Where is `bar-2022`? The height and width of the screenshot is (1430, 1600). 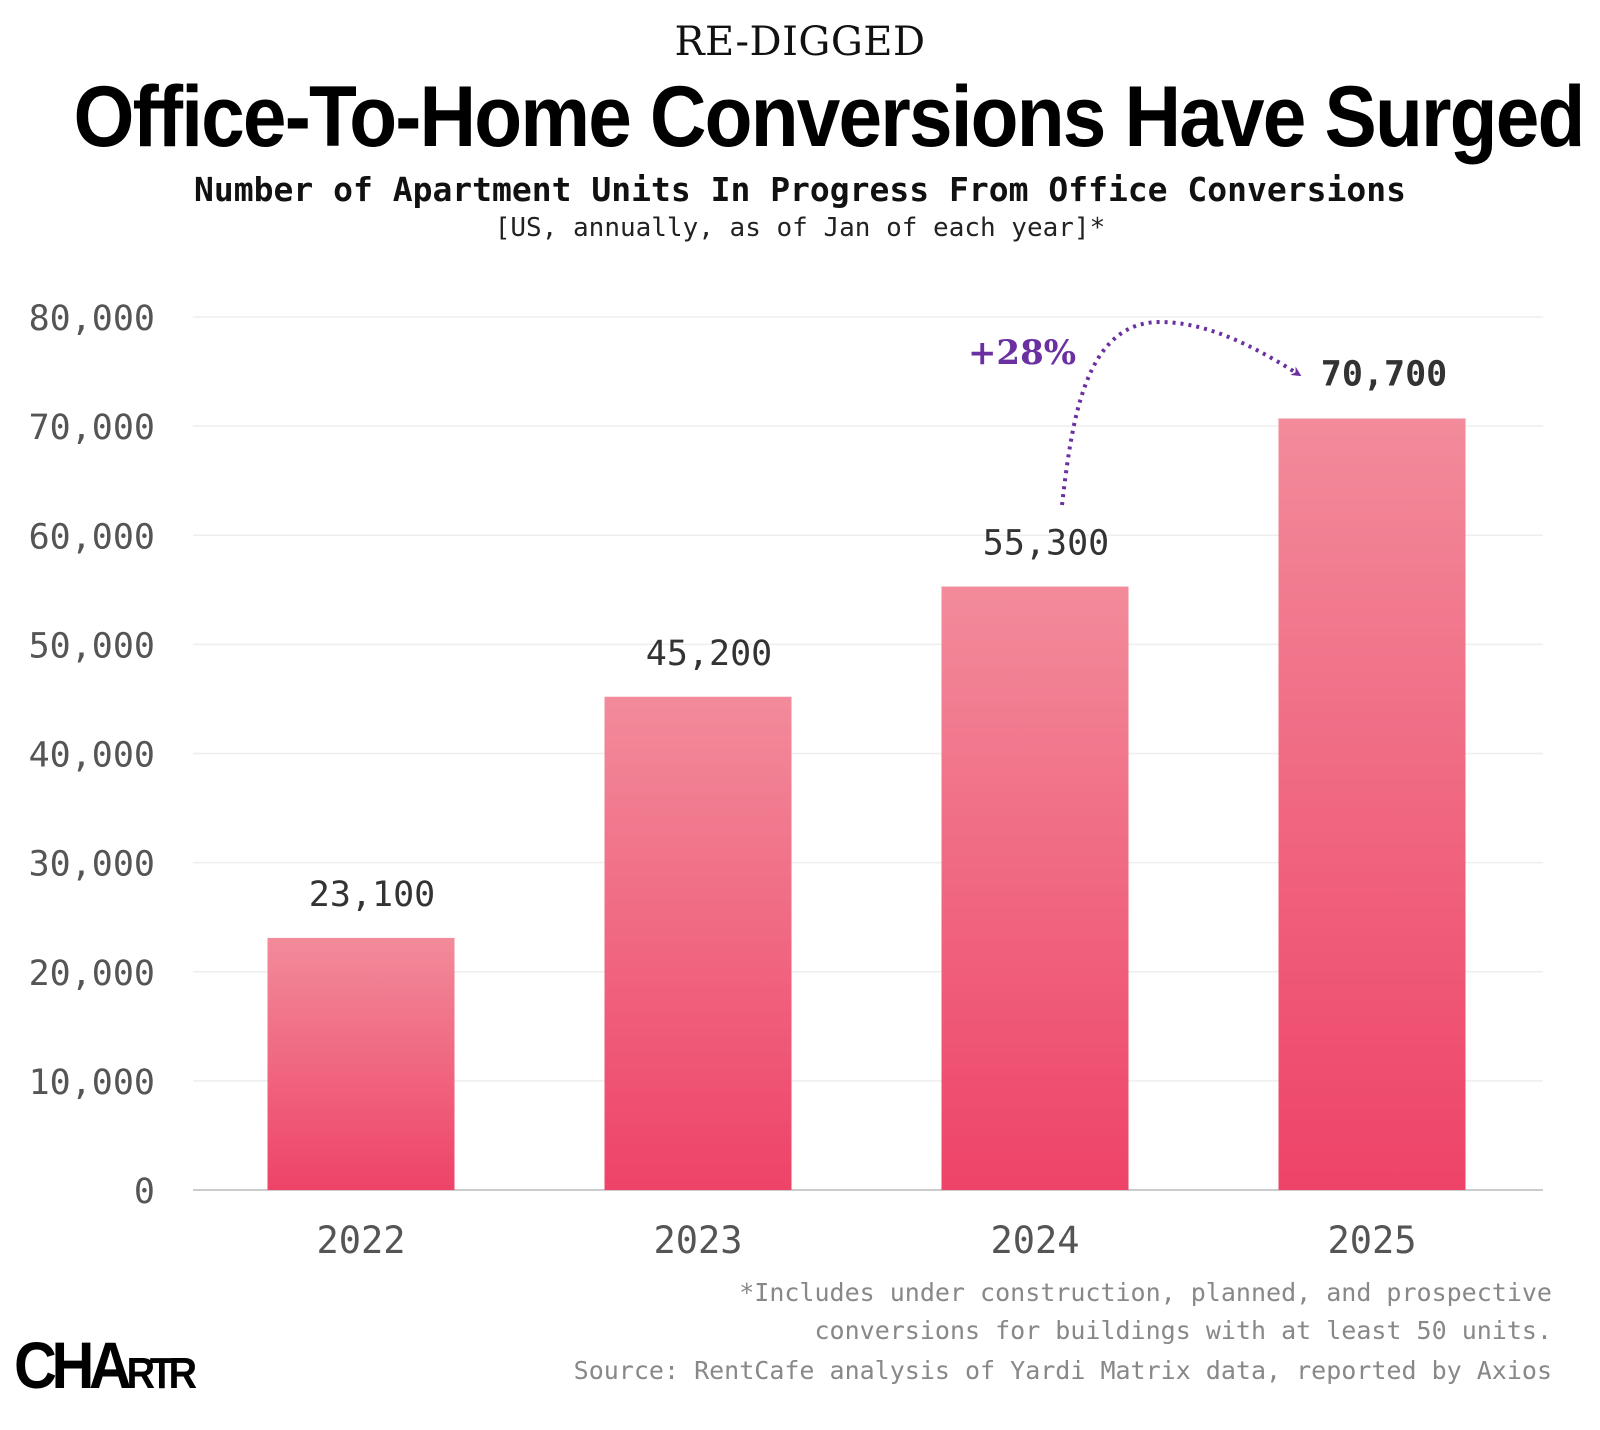 bar-2022 is located at coordinates (361, 1063).